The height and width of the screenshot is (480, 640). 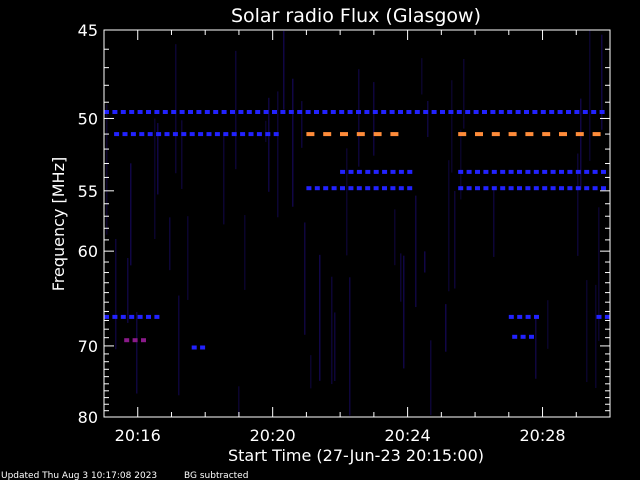 What do you see at coordinates (88, 30) in the screenshot?
I see `y-tick-label: 45` at bounding box center [88, 30].